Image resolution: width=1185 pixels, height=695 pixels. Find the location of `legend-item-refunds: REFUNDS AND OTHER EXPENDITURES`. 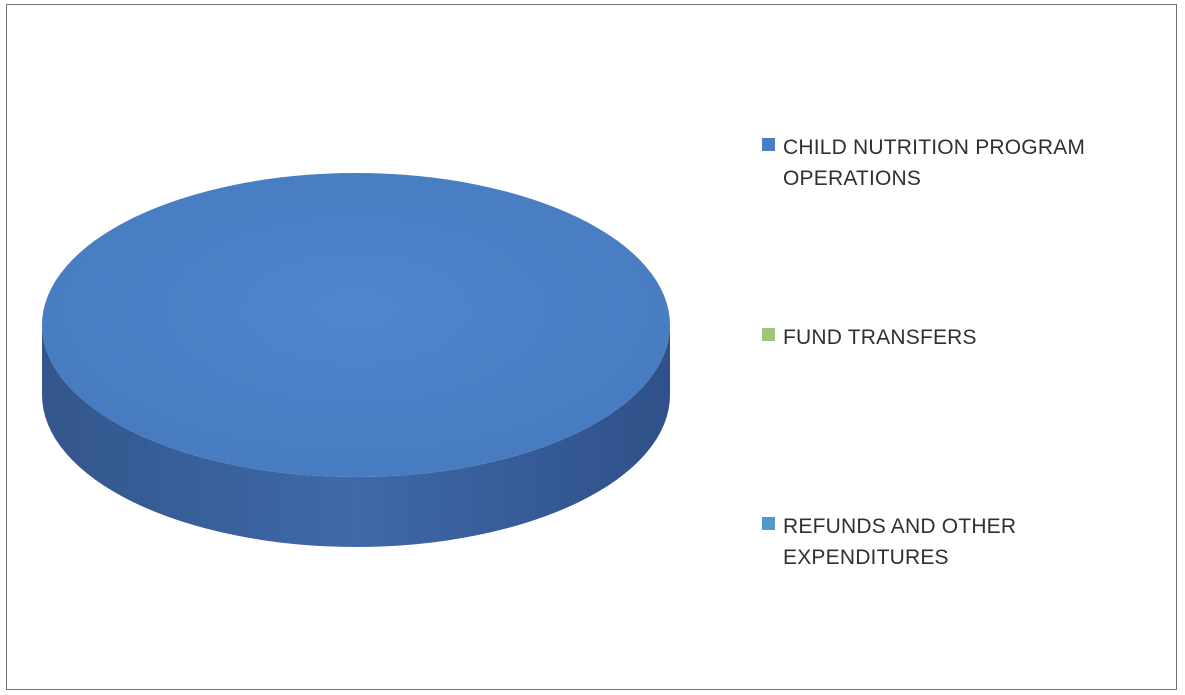

legend-item-refunds: REFUNDS AND OTHER EXPENDITURES is located at coordinates (942, 542).